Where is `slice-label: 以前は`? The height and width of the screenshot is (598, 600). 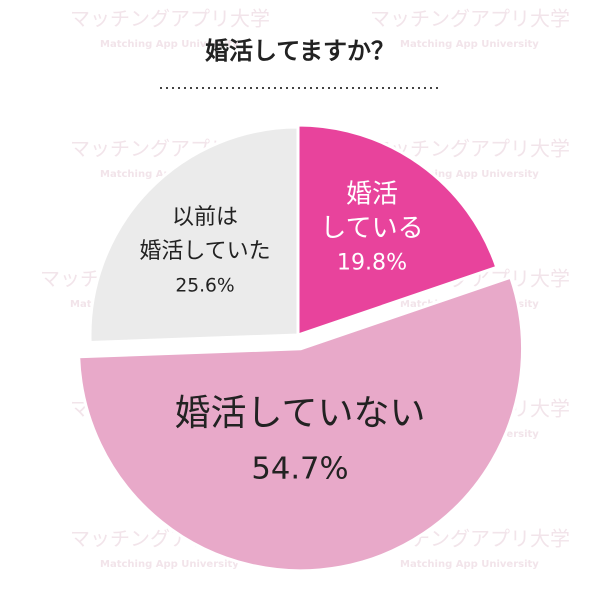
slice-label: 以前は is located at coordinates (205, 217).